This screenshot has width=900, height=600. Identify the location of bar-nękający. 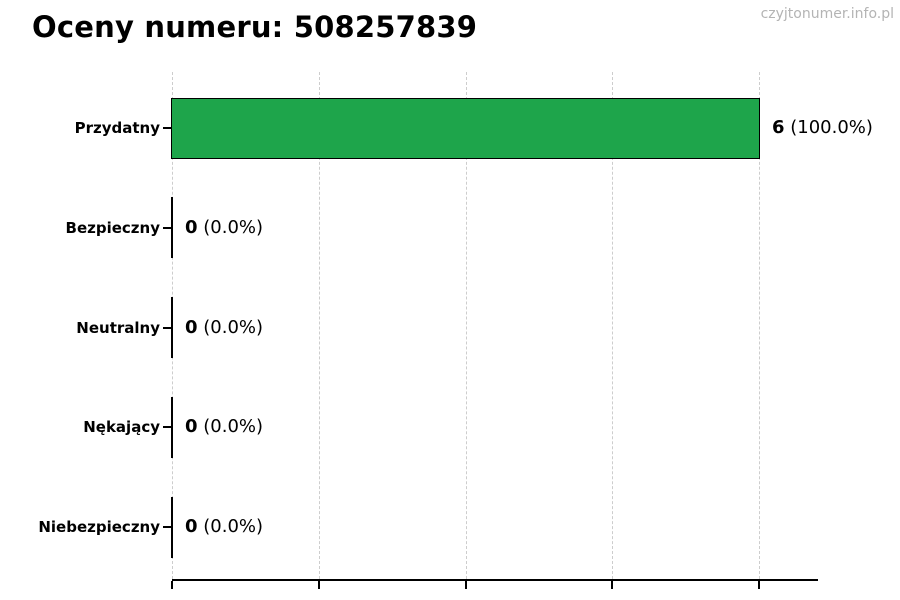
(172, 427).